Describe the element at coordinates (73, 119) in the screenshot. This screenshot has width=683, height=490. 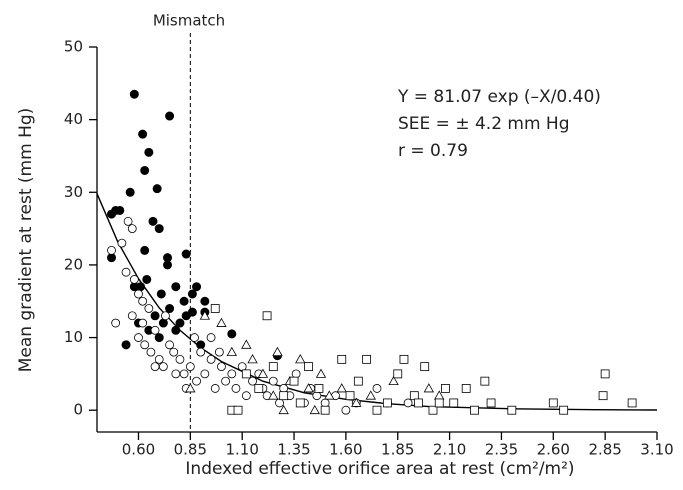
I see `y-tick-label: 40` at that location.